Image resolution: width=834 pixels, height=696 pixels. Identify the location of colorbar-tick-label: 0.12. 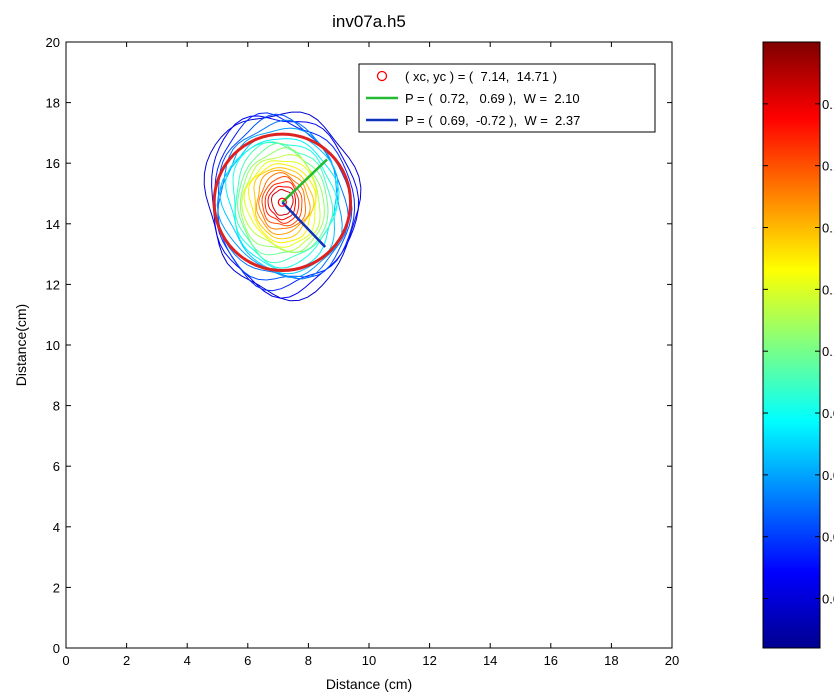
(828, 289).